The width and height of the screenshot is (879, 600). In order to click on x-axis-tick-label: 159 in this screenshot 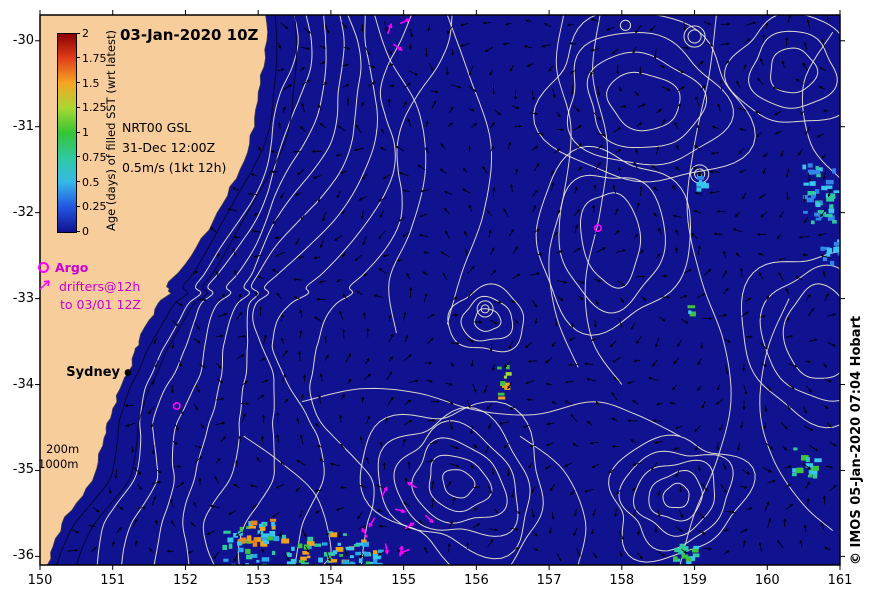, I will do `click(694, 580)`.